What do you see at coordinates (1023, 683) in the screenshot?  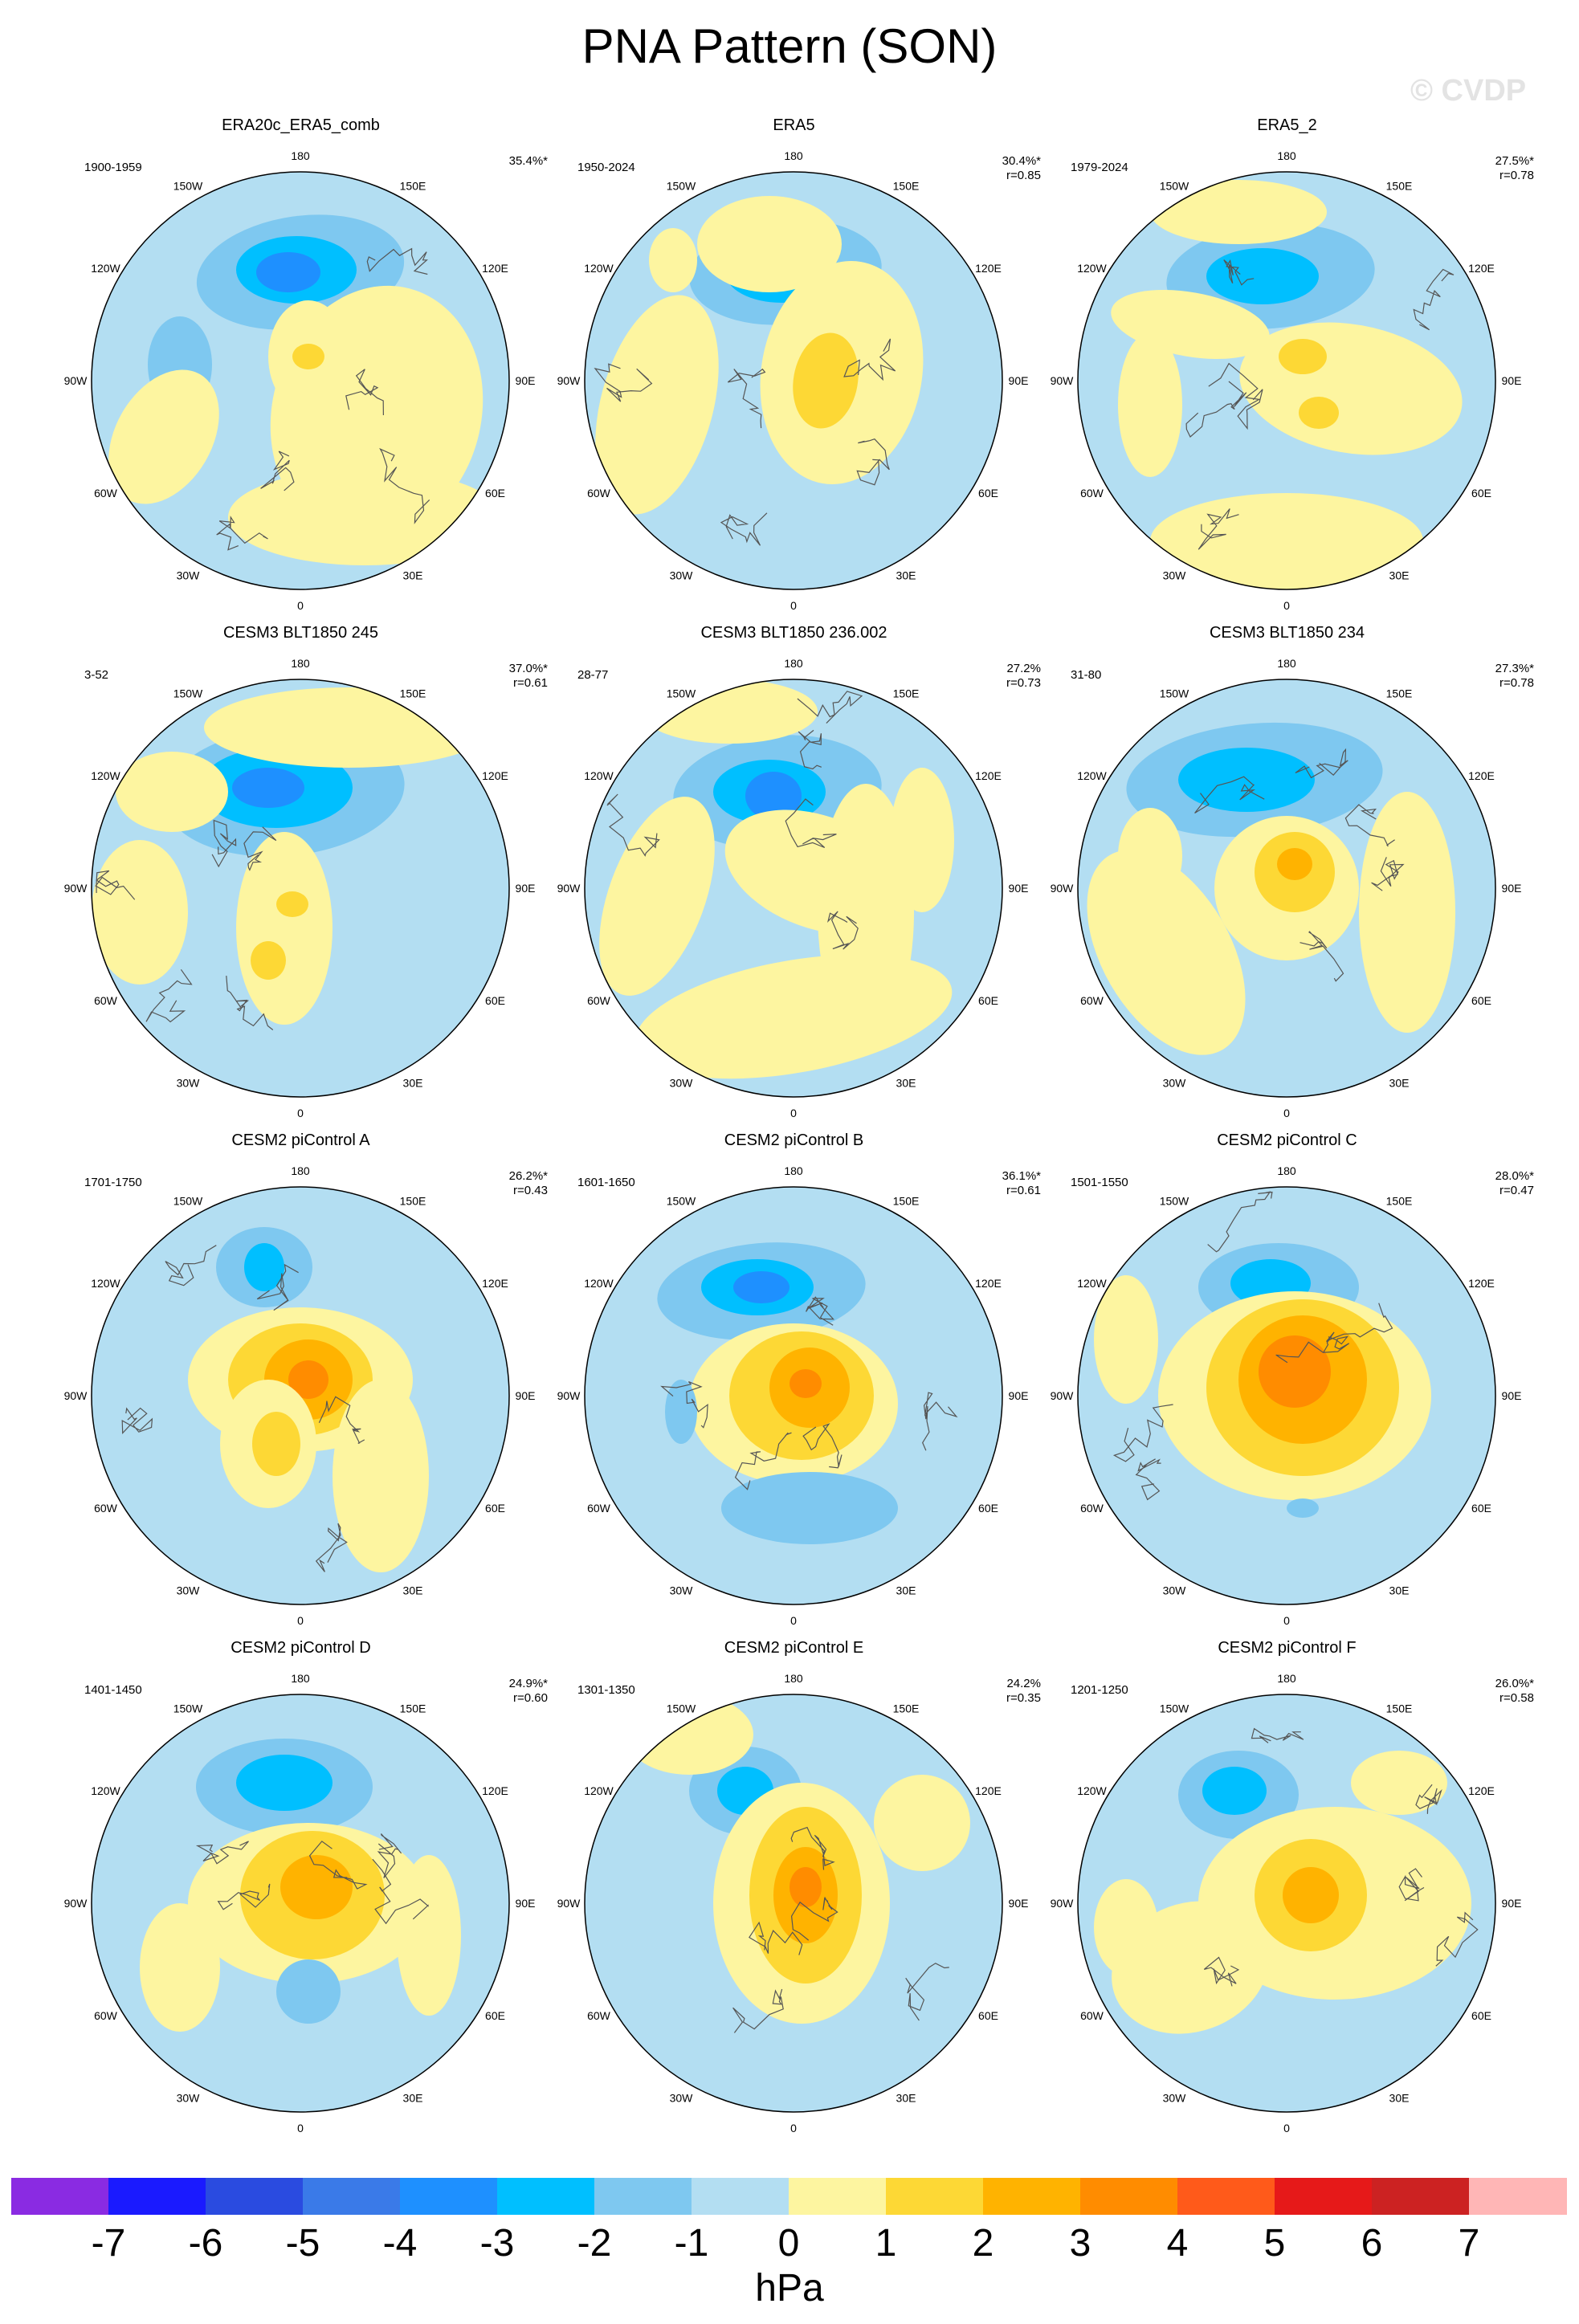 I see `panel-correlation: r=0.73` at bounding box center [1023, 683].